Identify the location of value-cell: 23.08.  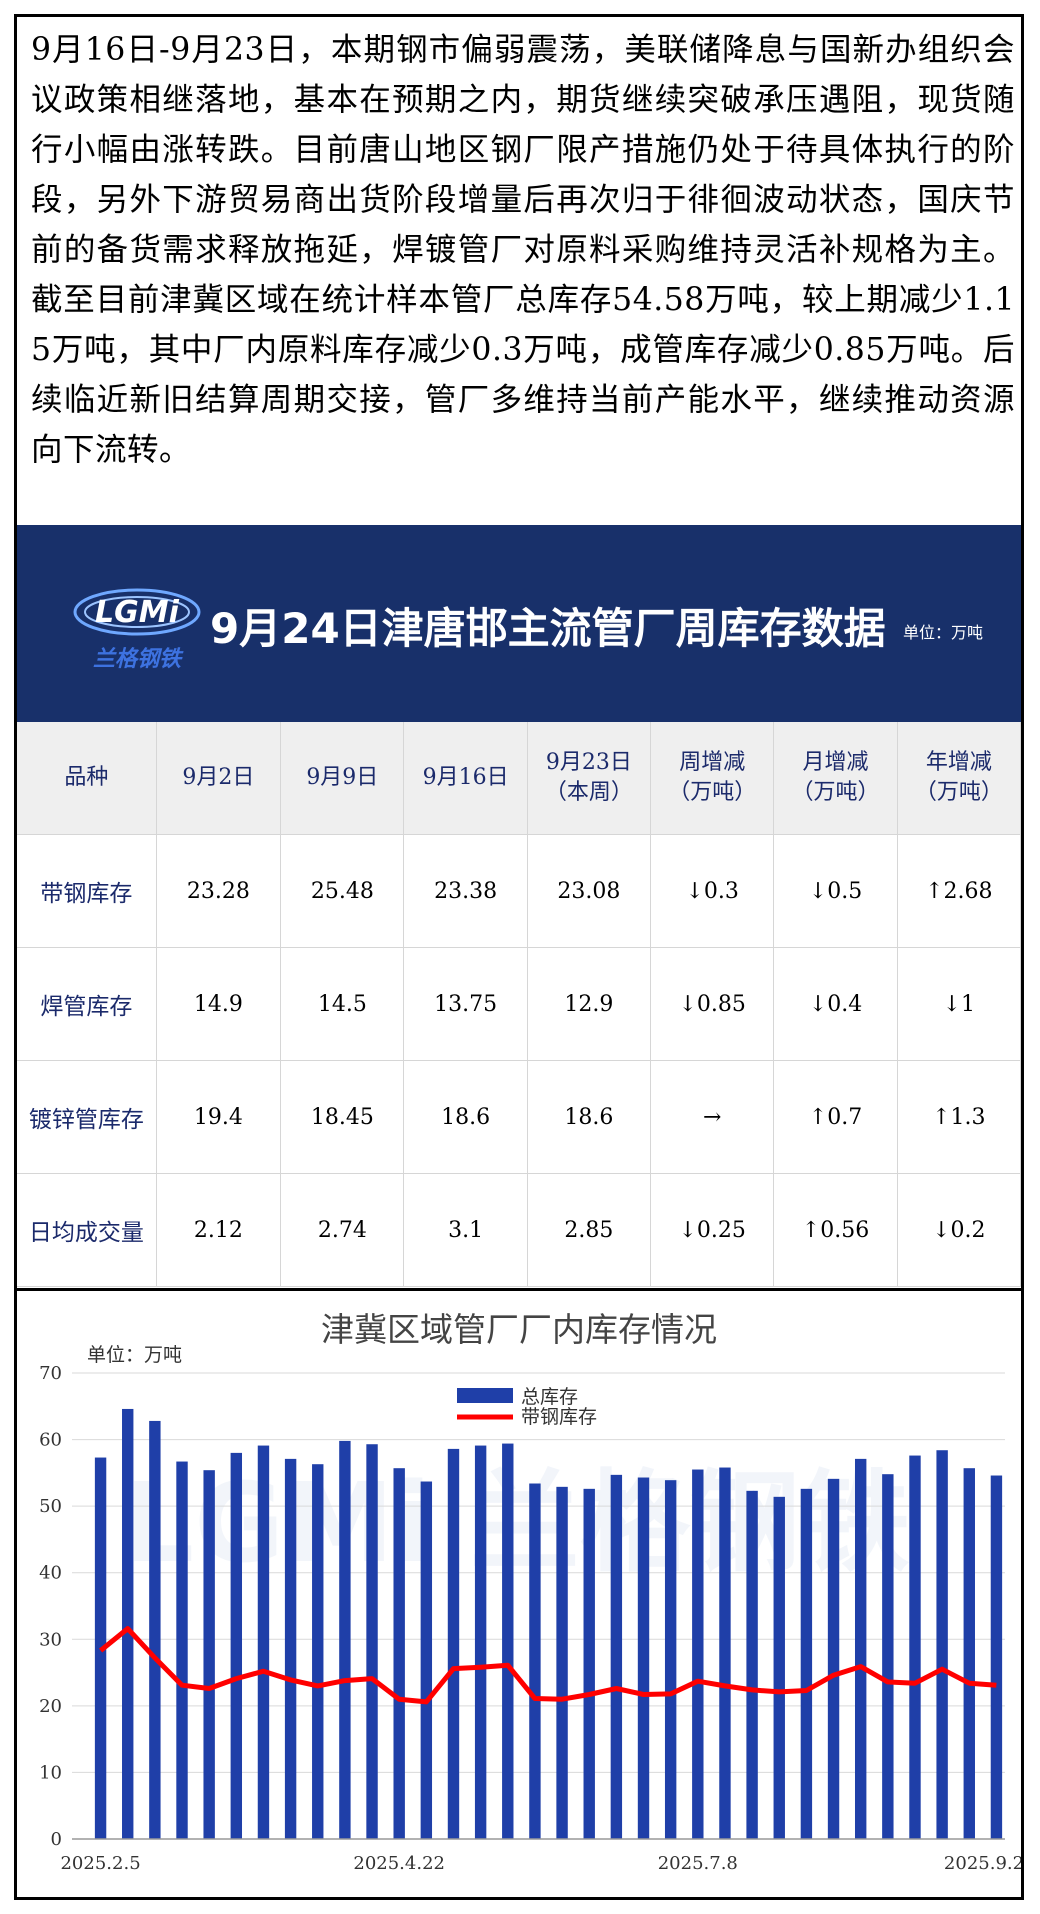
(589, 891).